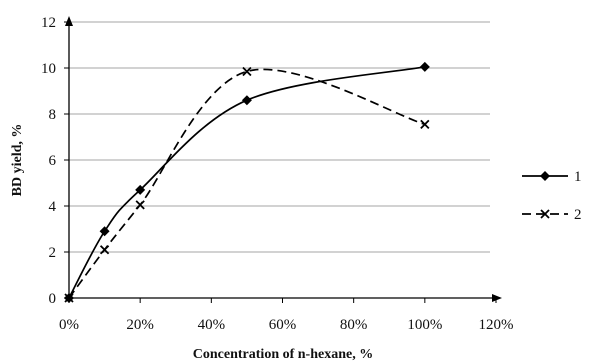 The width and height of the screenshot is (610, 362). I want to click on series-2-point-2-stroke-b, so click(140, 205).